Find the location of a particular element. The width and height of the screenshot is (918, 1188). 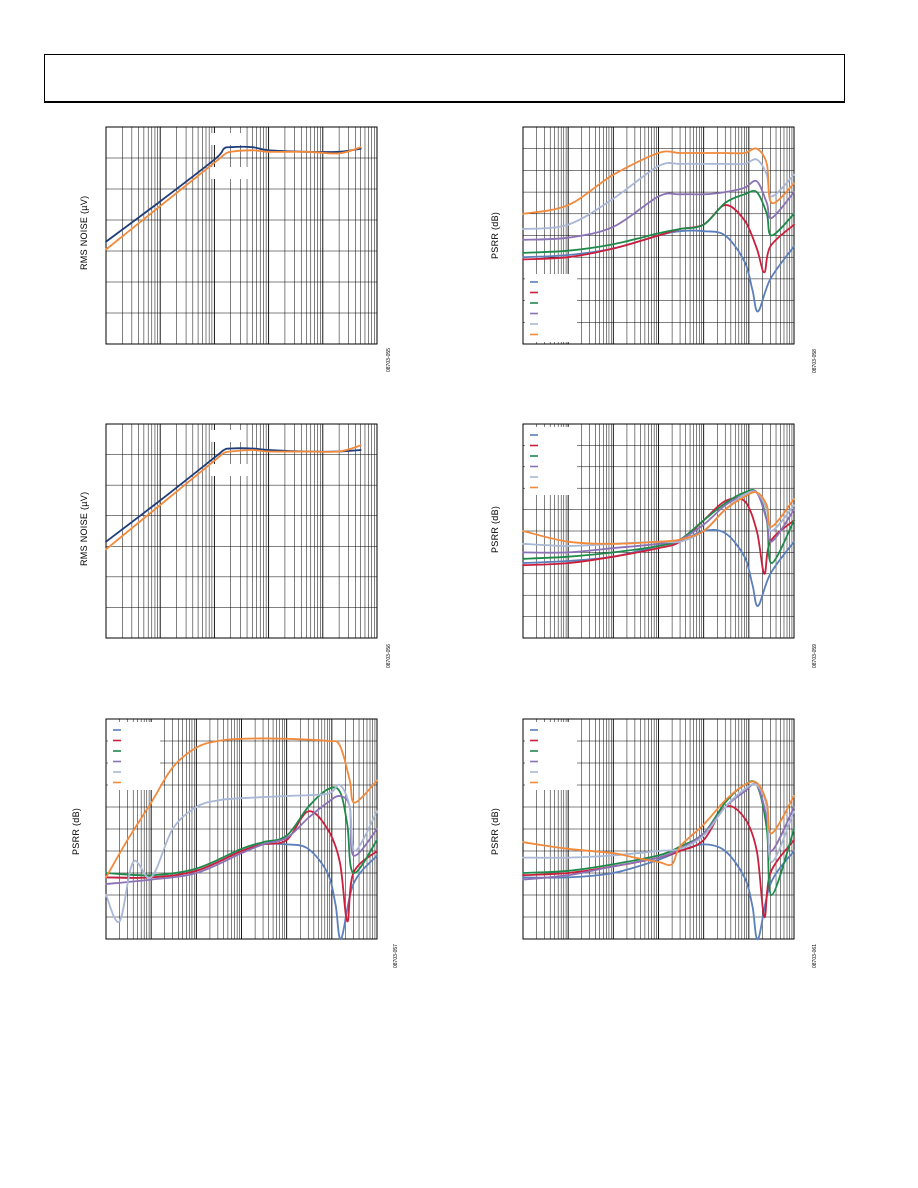

figure-id-label: 08703-056 is located at coordinates (389, 656).